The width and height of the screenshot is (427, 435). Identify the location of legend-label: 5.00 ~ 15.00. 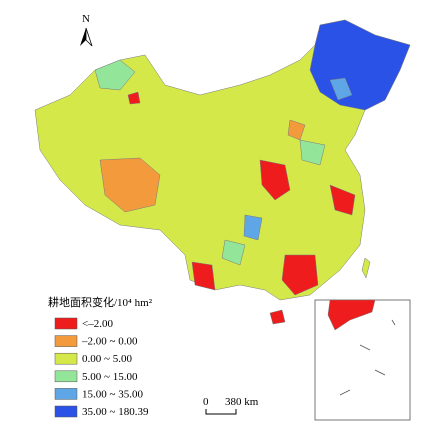
(110, 377).